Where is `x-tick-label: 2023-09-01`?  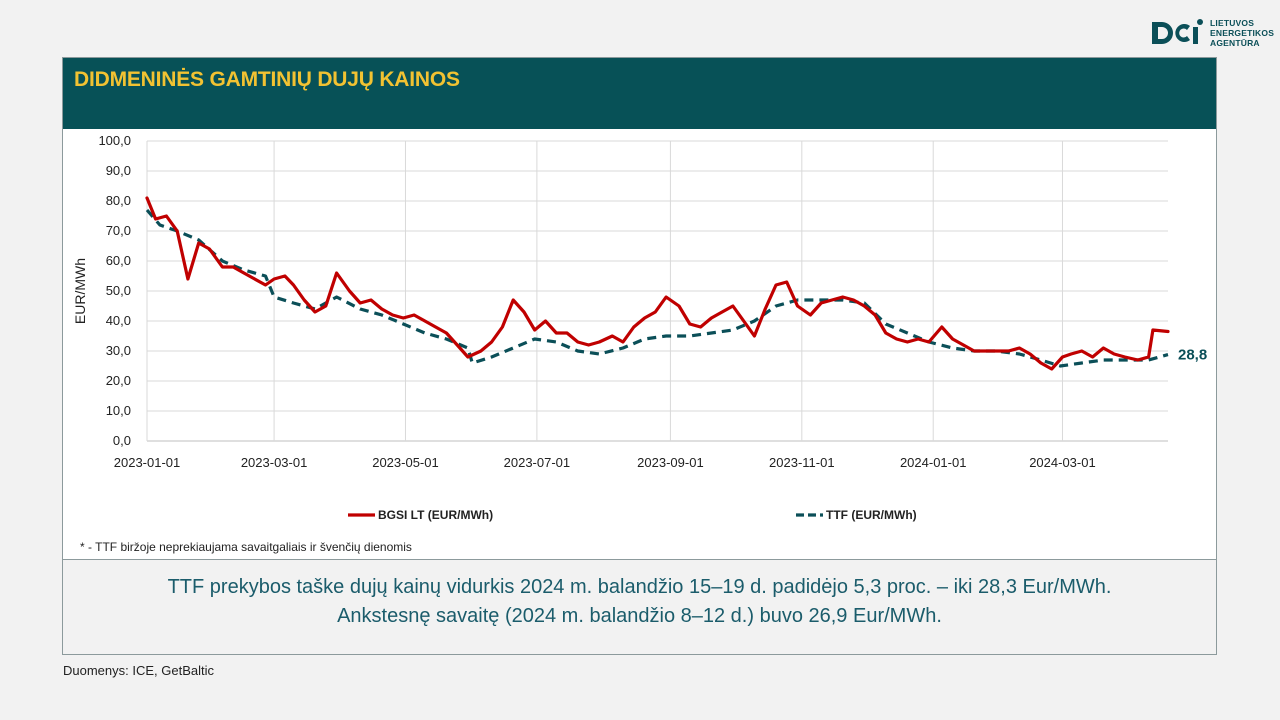 x-tick-label: 2023-09-01 is located at coordinates (670, 462).